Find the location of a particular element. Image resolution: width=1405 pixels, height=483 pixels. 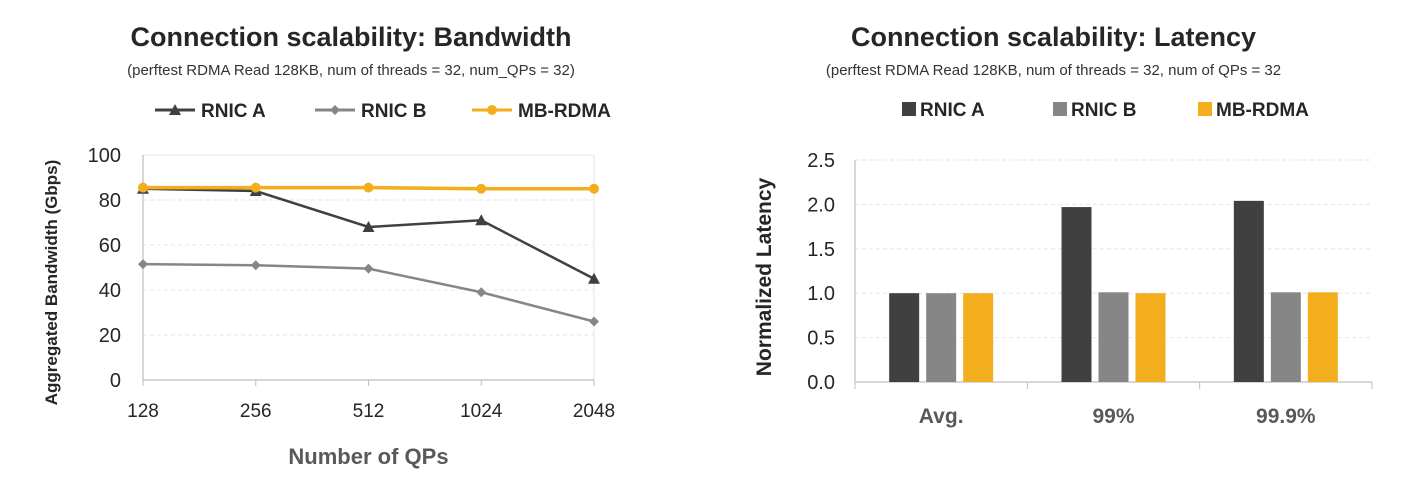

y-tick-label: 80 is located at coordinates (110, 201).